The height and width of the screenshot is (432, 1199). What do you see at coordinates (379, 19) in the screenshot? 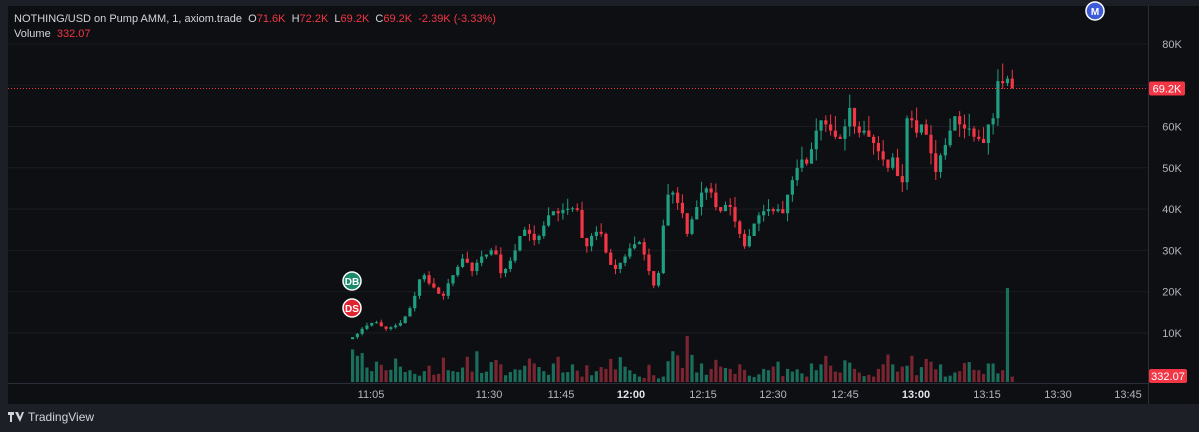
I see `close-label: C` at bounding box center [379, 19].